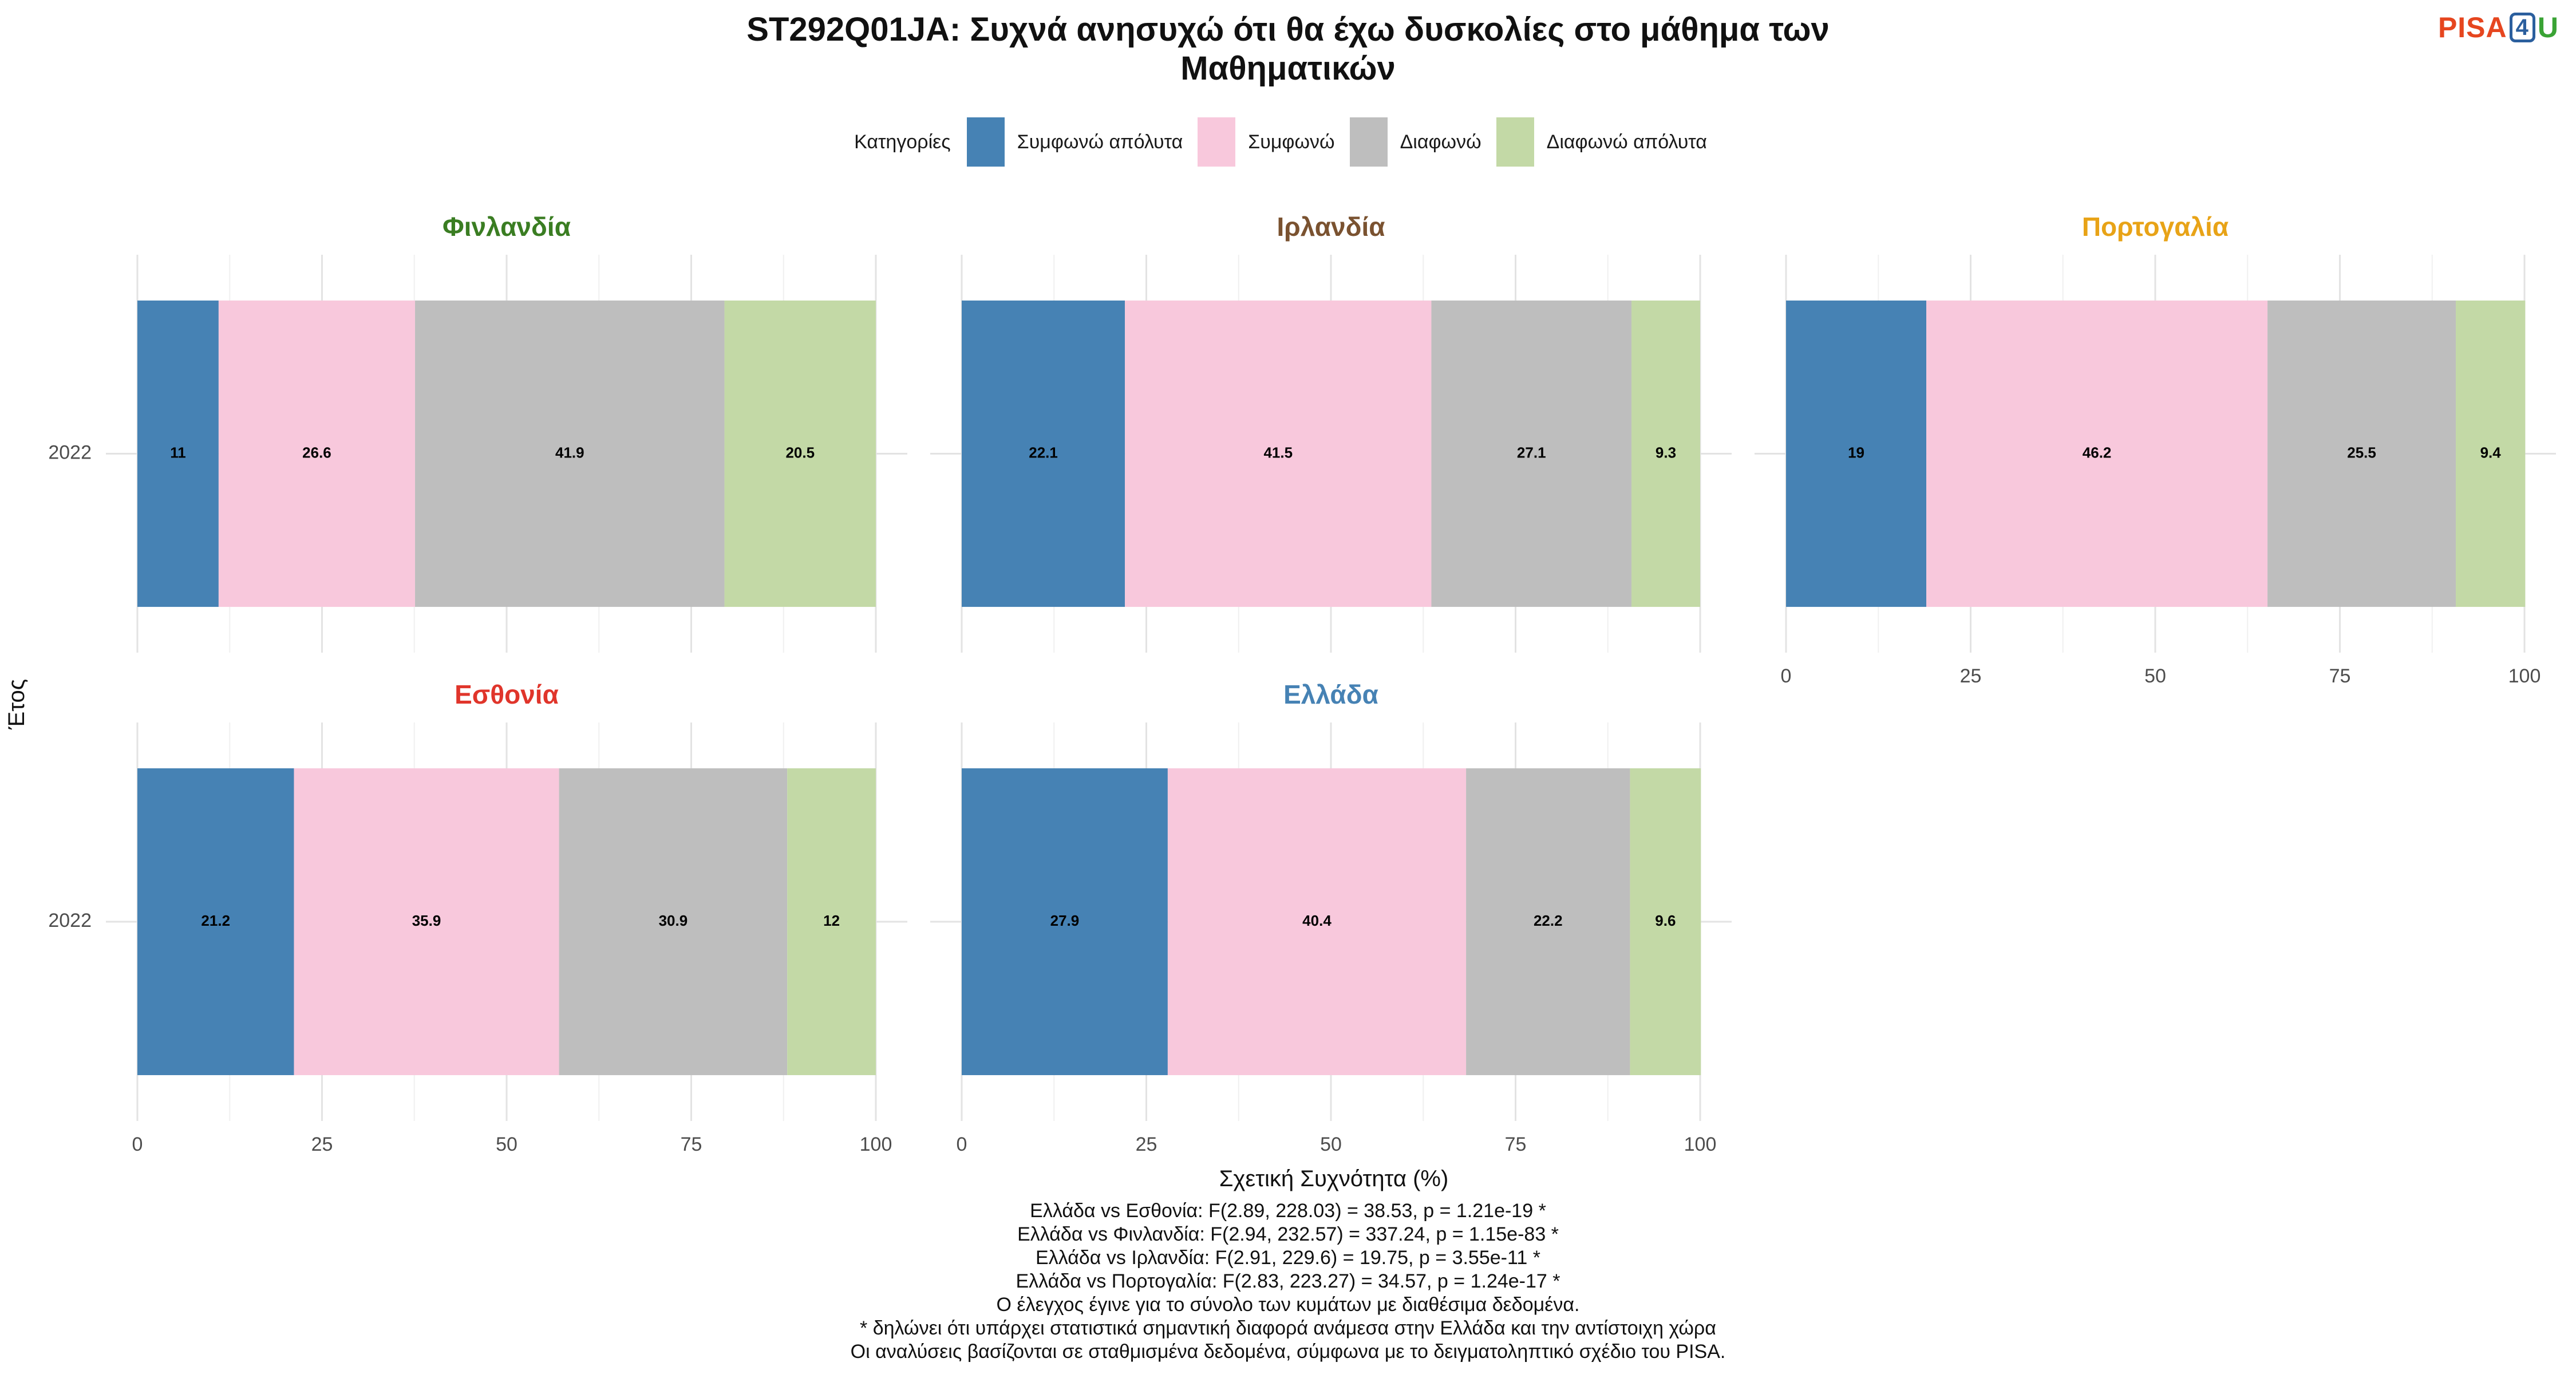  Describe the element at coordinates (507, 695) in the screenshot. I see `panel-title: Εσθονία` at that location.